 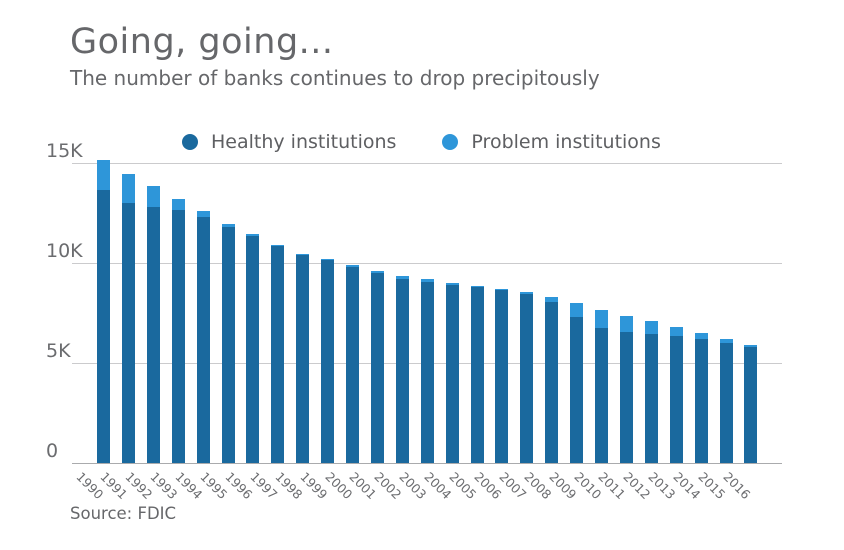 What do you see at coordinates (538, 486) in the screenshot?
I see `x-axis-label-2008: 2008` at bounding box center [538, 486].